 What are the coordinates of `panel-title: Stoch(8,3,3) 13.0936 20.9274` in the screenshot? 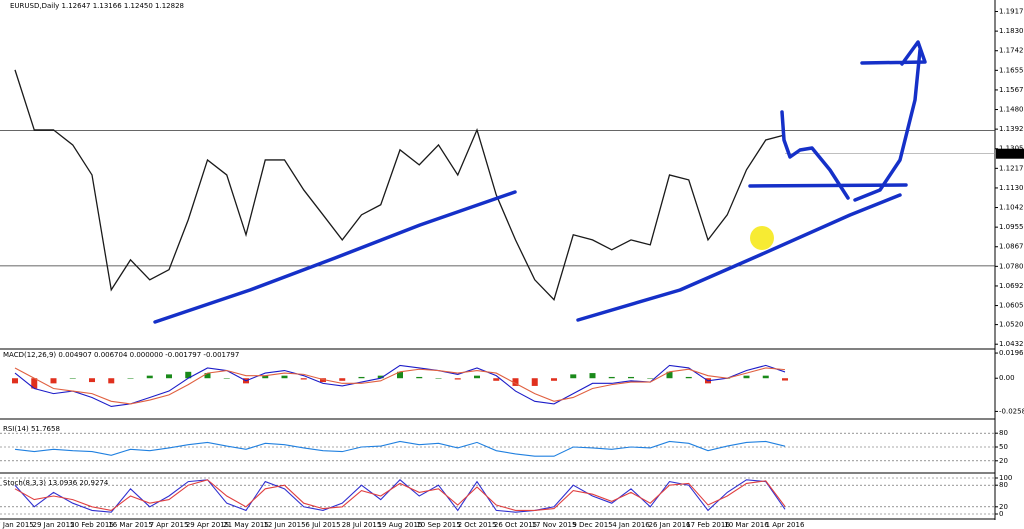 It's located at (56, 483).